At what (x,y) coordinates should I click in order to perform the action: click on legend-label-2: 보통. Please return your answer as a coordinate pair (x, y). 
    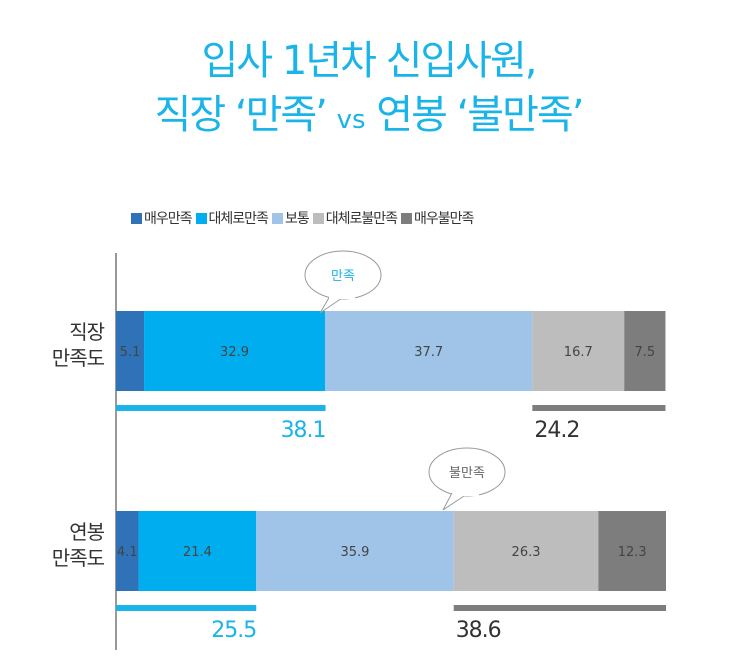
    Looking at the image, I should click on (297, 219).